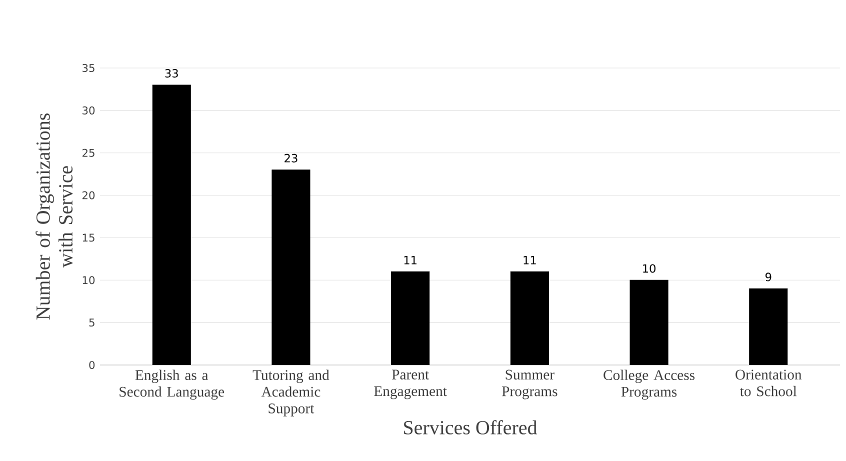  Describe the element at coordinates (88, 152) in the screenshot. I see `y-tick-label: 25` at that location.